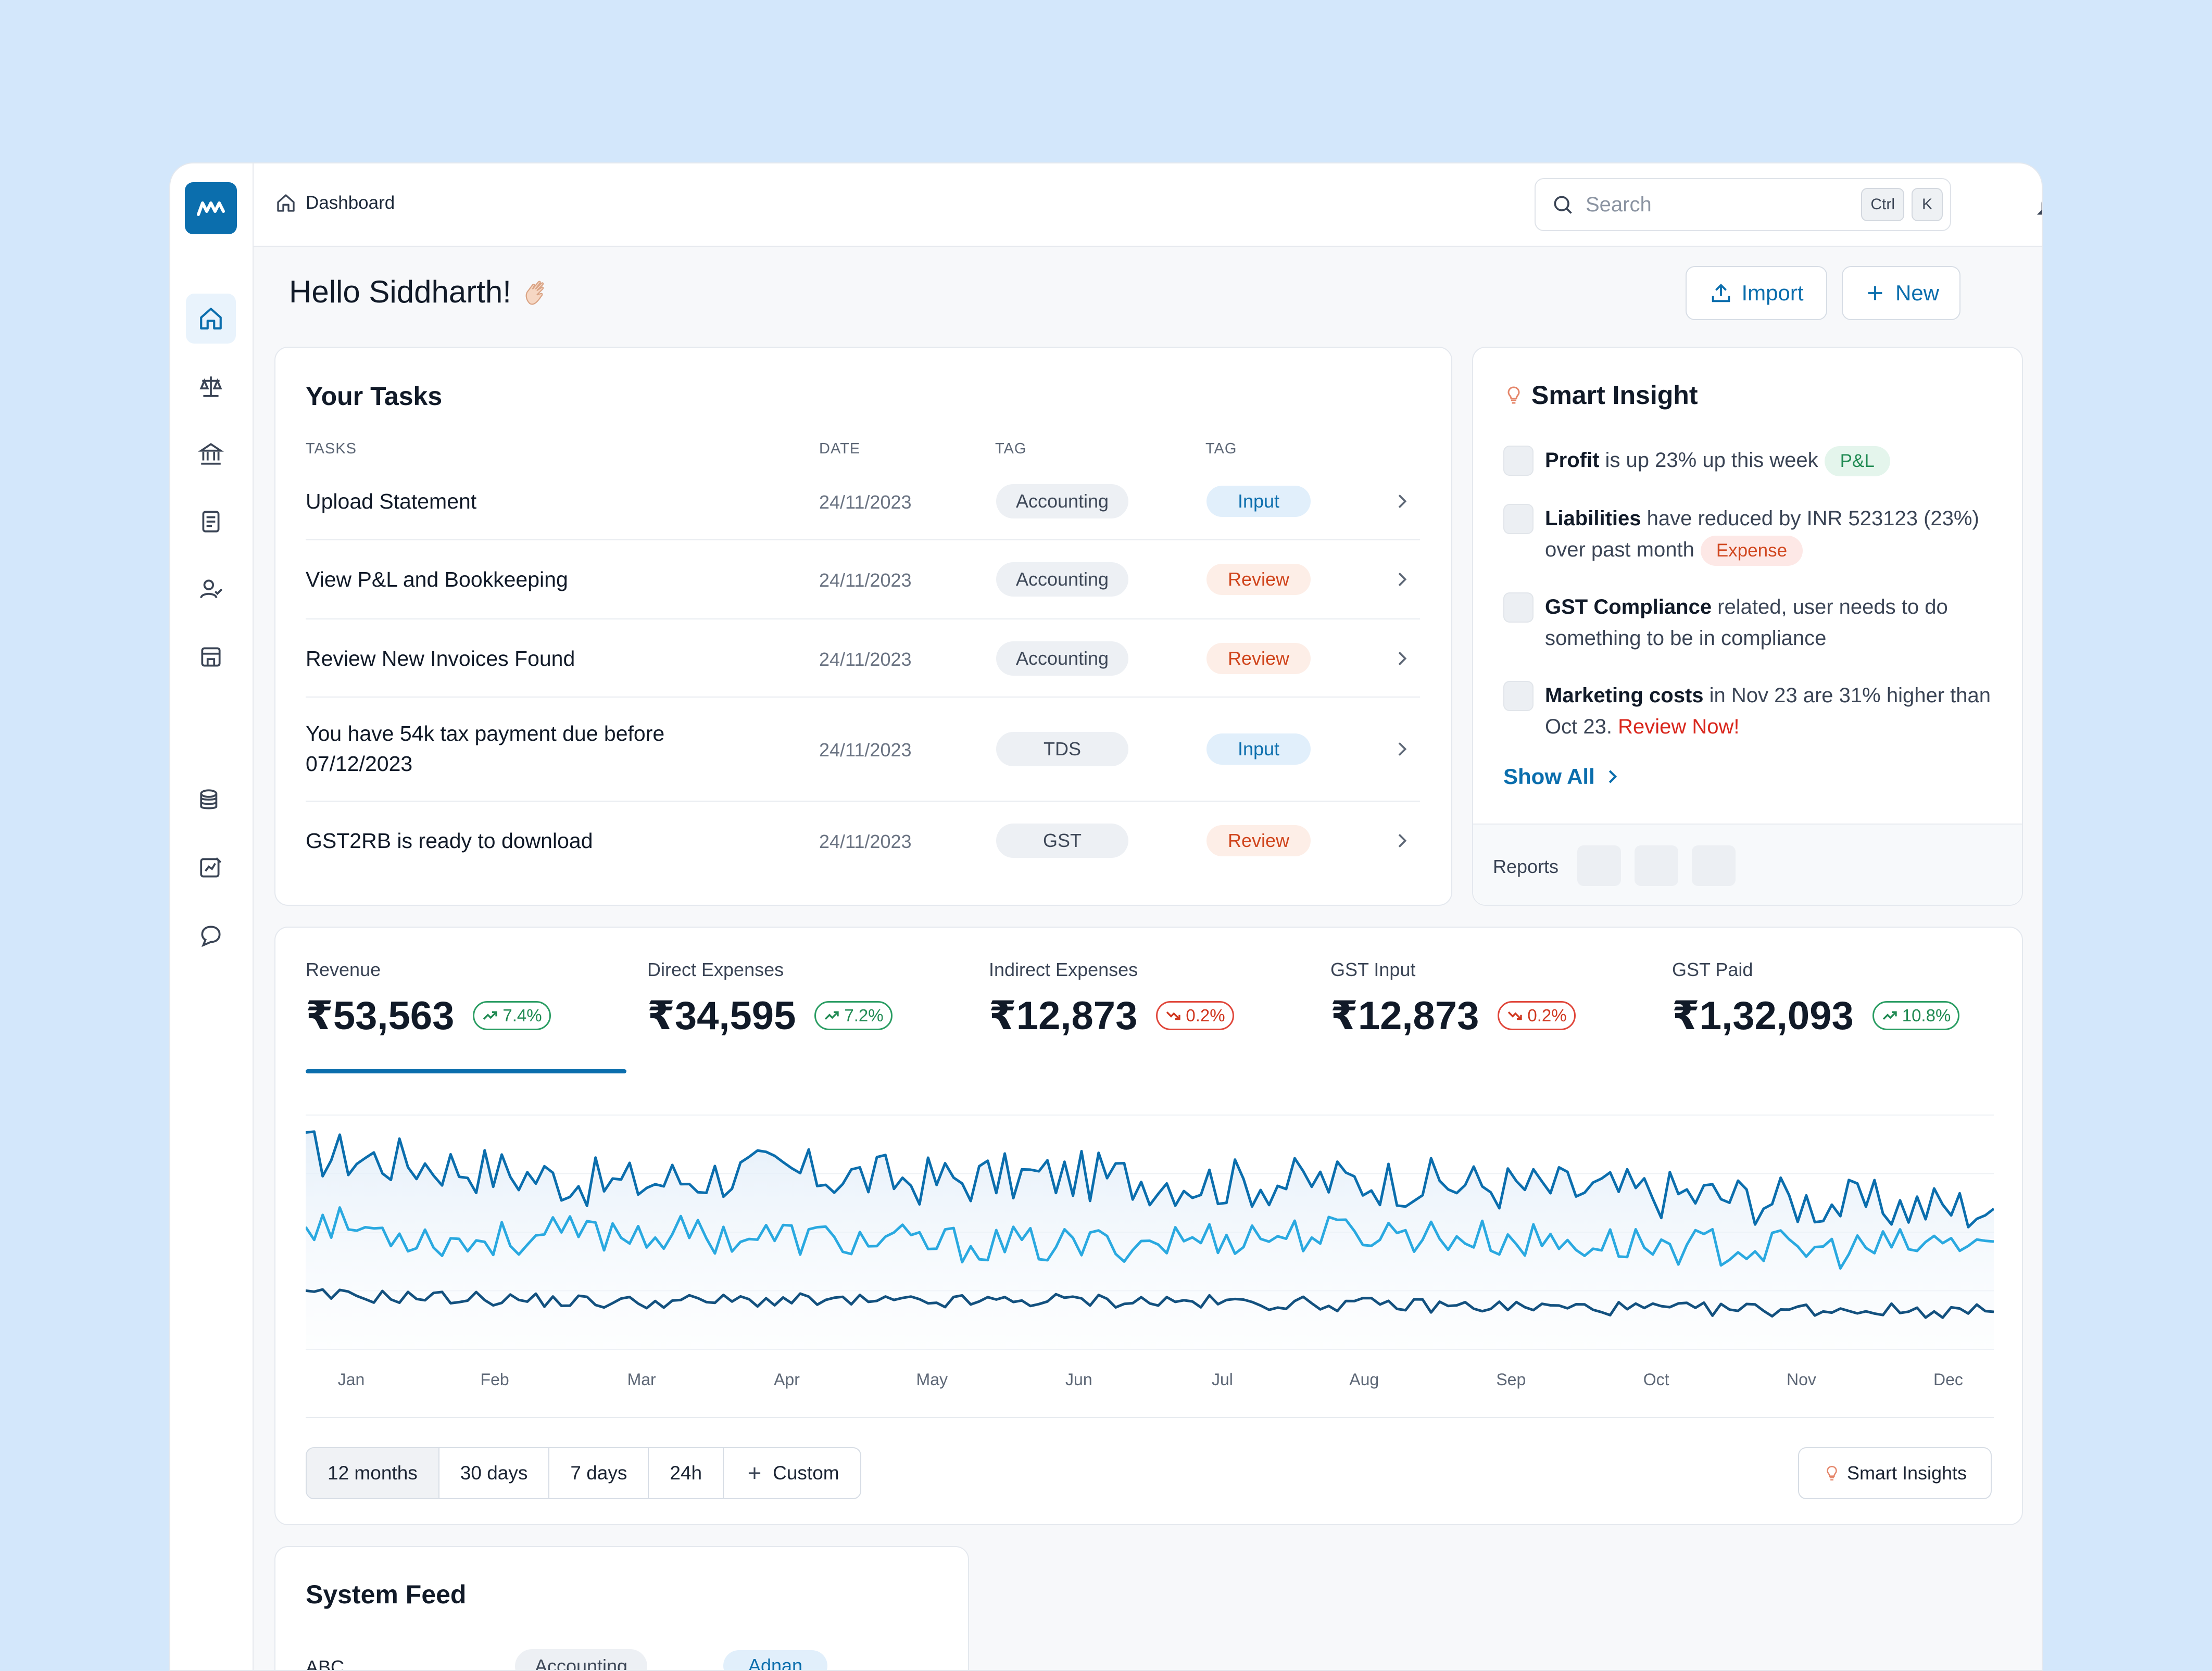 The height and width of the screenshot is (1671, 2212). Describe the element at coordinates (211, 935) in the screenshot. I see `sidebar-item-support` at that location.